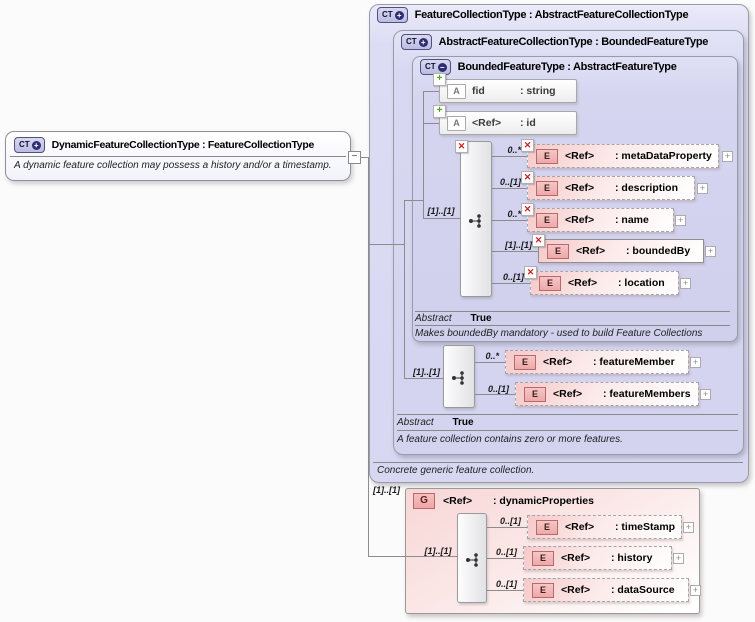 The width and height of the screenshot is (755, 622). What do you see at coordinates (354, 157) in the screenshot?
I see `collapse-button: −` at bounding box center [354, 157].